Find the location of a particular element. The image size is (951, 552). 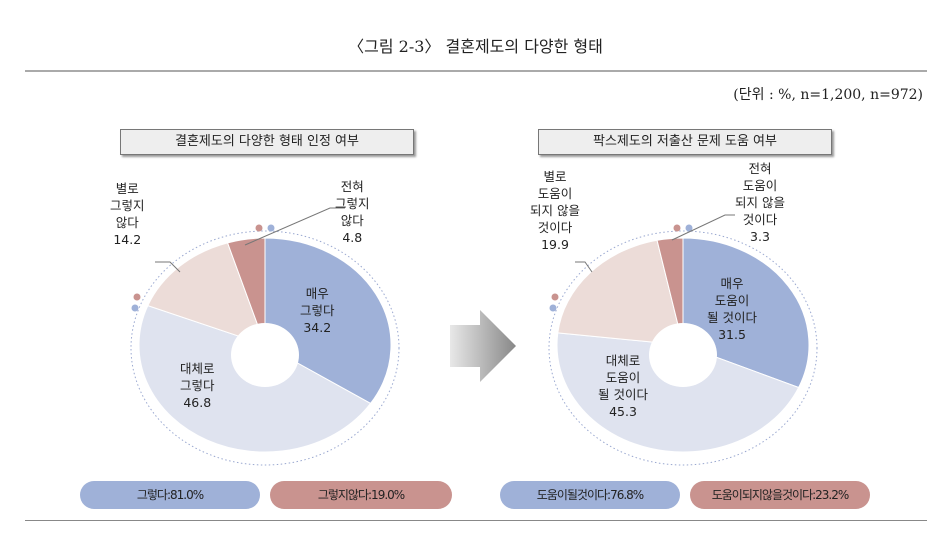

summary-pill-right-no: 도움이되지않을것이다:23.2% is located at coordinates (780, 495).